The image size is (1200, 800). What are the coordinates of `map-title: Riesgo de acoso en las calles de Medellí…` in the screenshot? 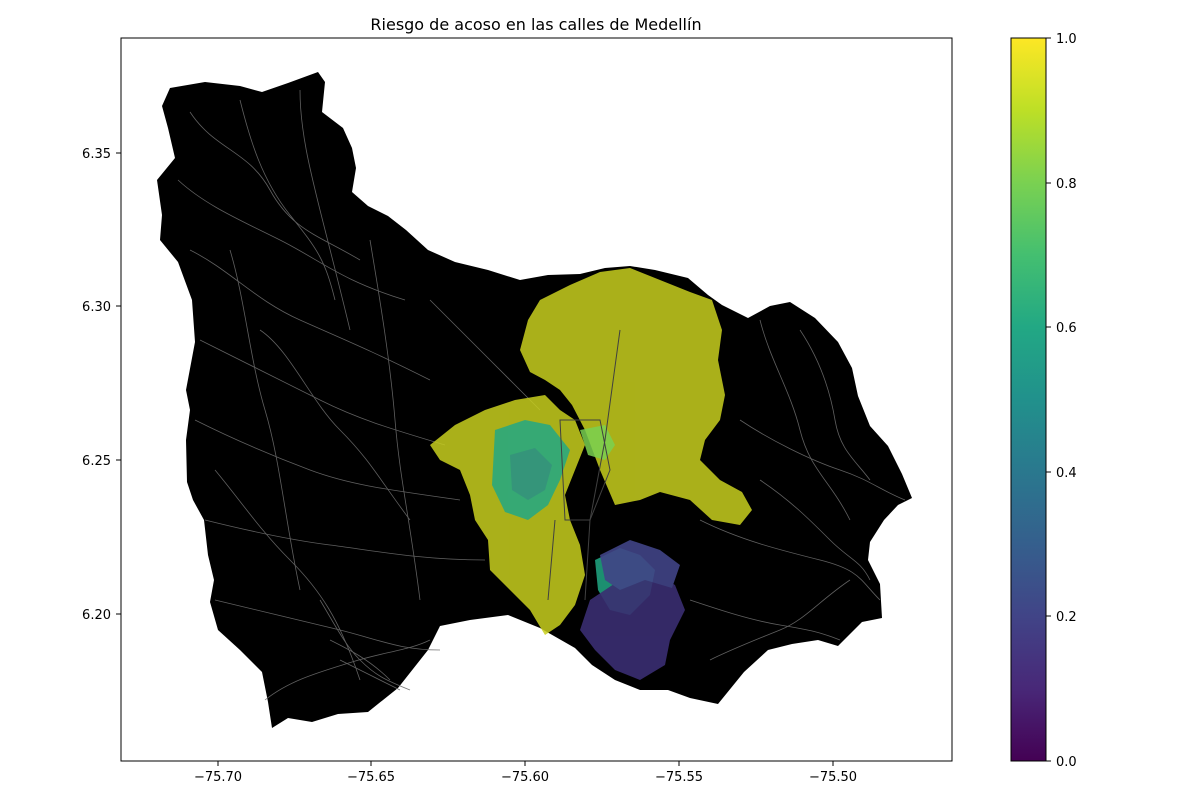 It's located at (535, 24).